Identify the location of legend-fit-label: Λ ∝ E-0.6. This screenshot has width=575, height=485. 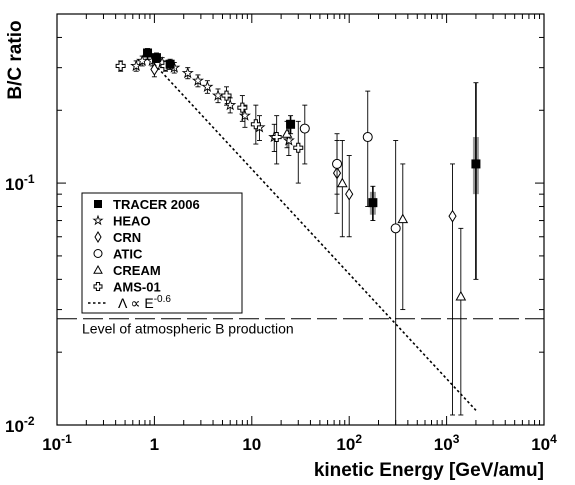
(144, 302).